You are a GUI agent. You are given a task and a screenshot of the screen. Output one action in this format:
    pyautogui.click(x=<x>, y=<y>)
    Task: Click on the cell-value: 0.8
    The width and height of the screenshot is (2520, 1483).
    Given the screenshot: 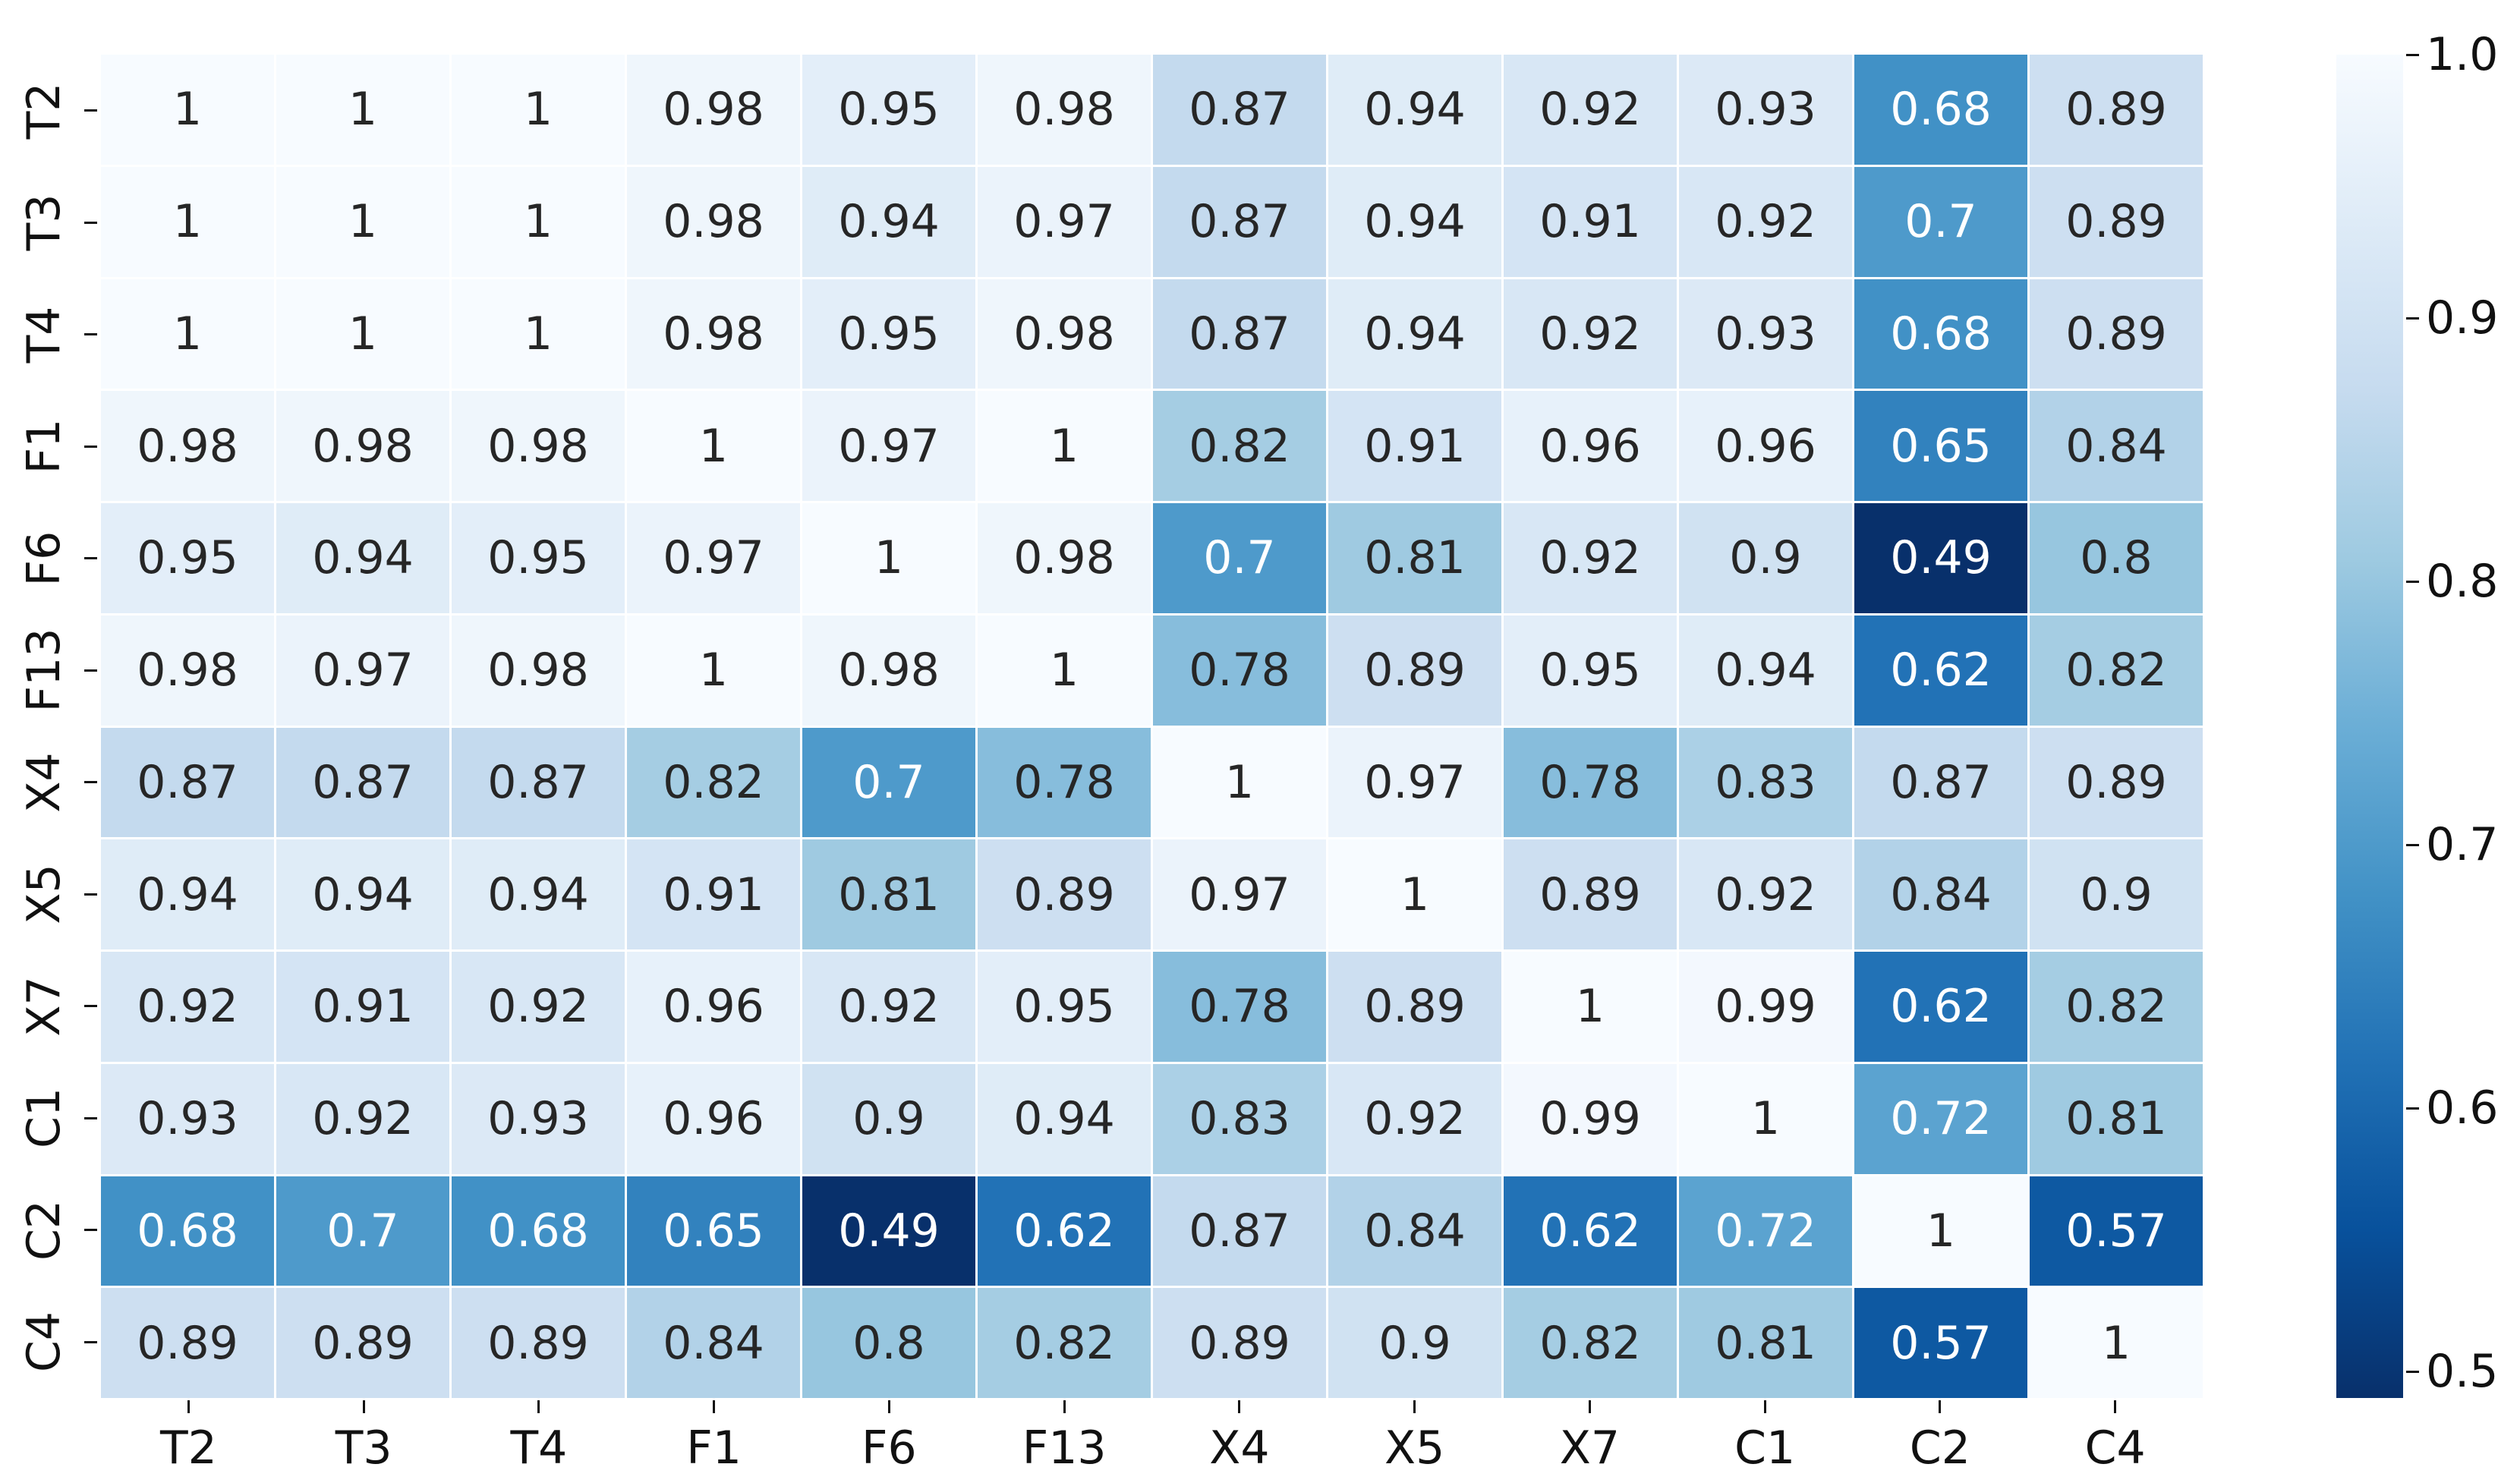 What is the action you would take?
    pyautogui.click(x=2116, y=558)
    